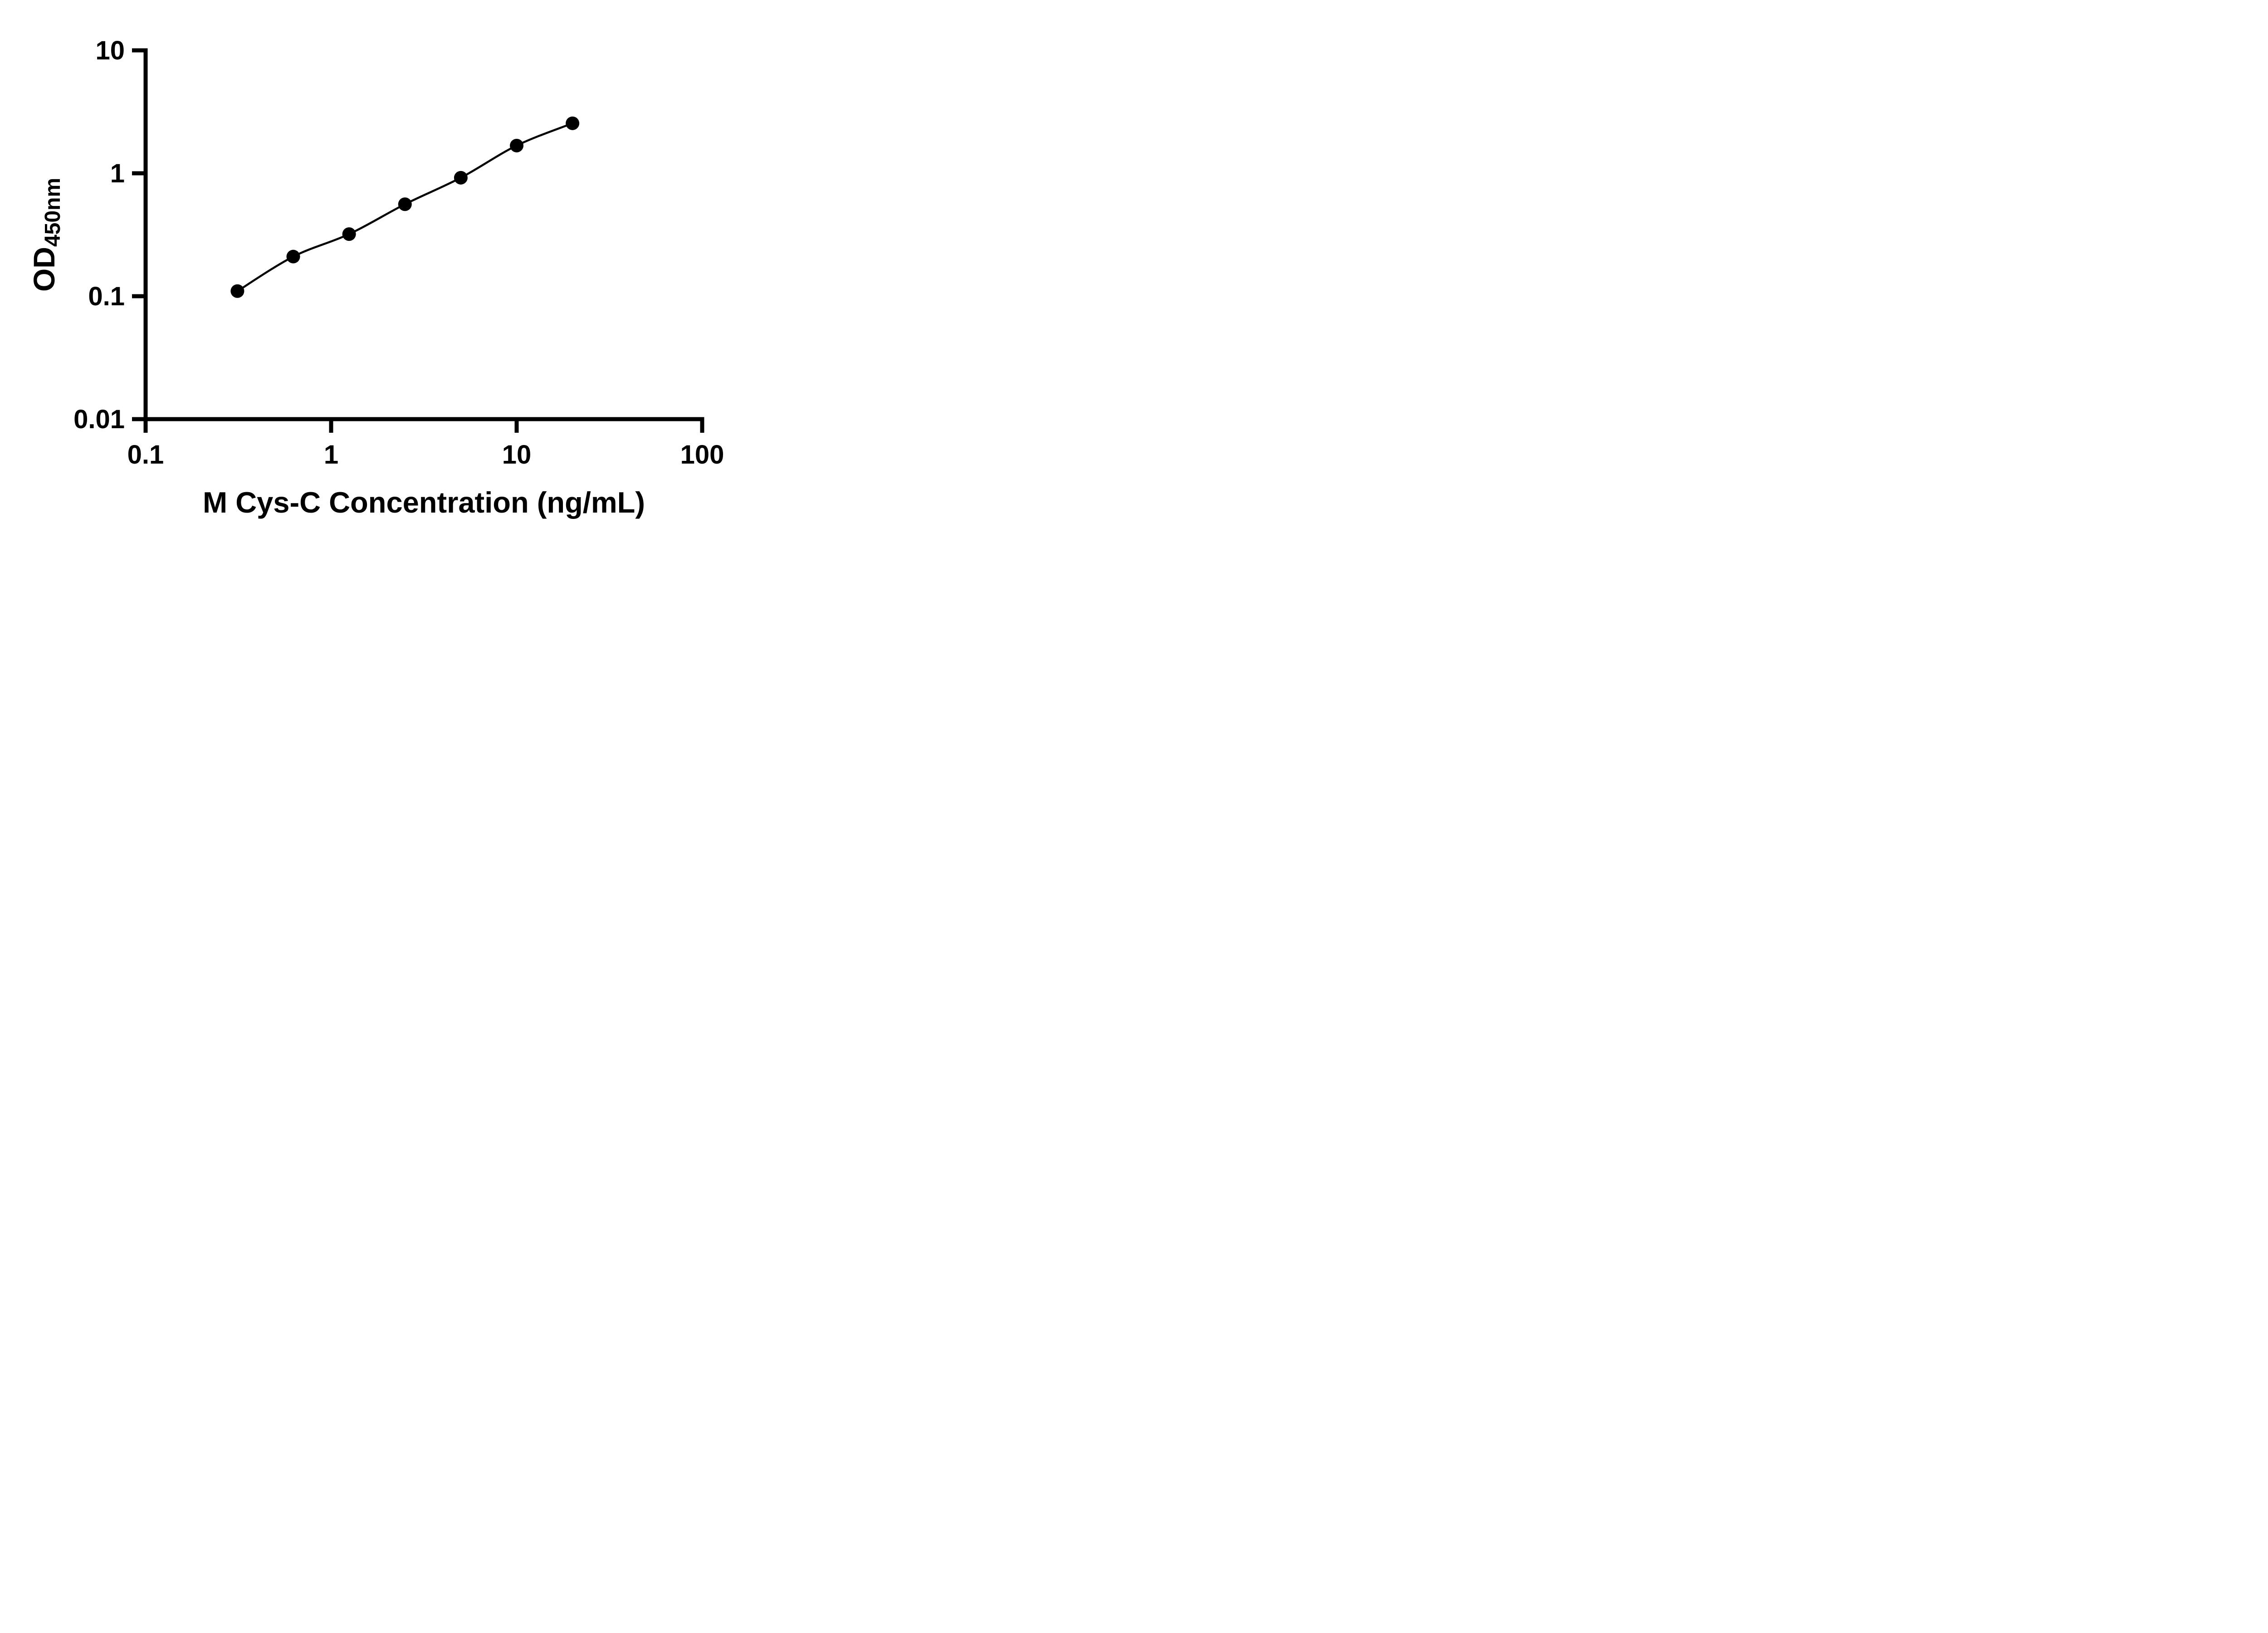  Describe the element at coordinates (424, 234) in the screenshot. I see `axes` at that location.